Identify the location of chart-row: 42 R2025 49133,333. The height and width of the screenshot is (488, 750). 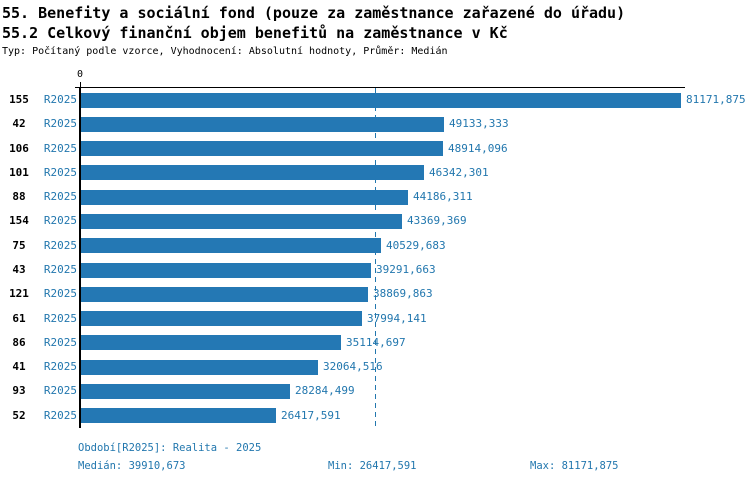
(375, 124).